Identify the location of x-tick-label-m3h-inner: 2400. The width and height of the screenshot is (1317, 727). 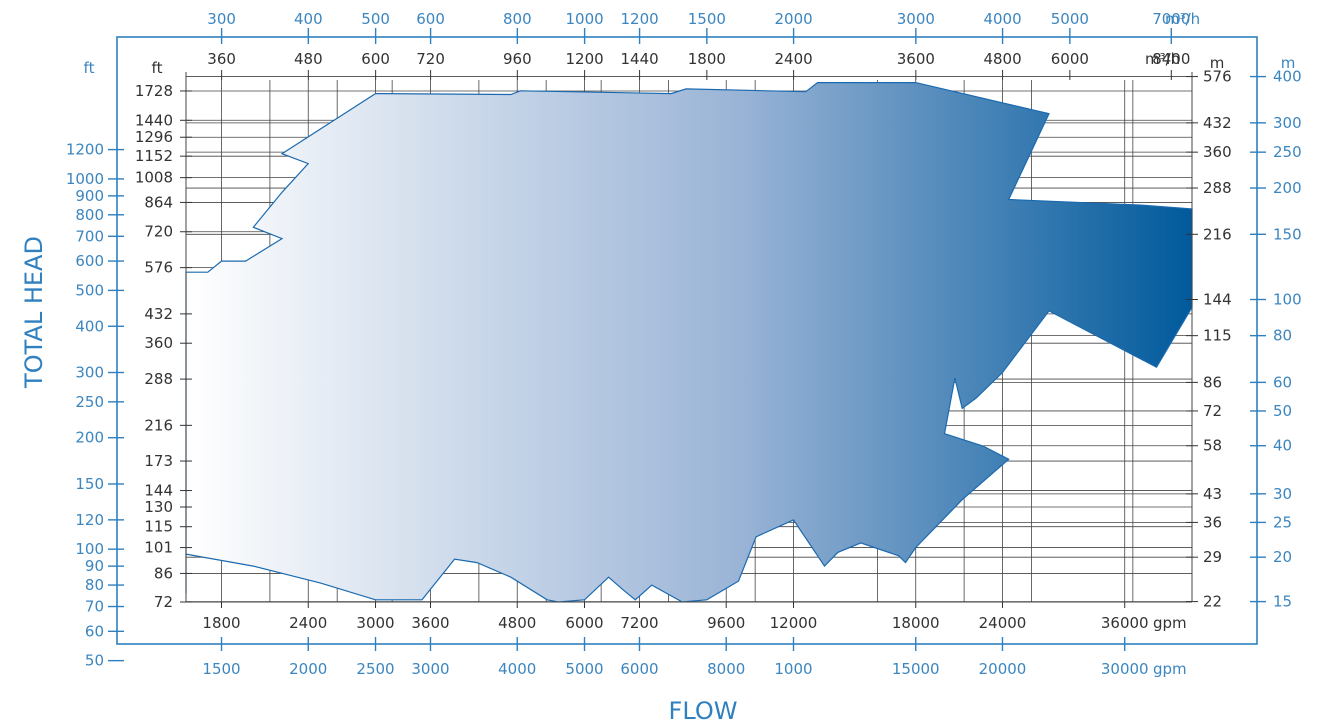
(794, 59).